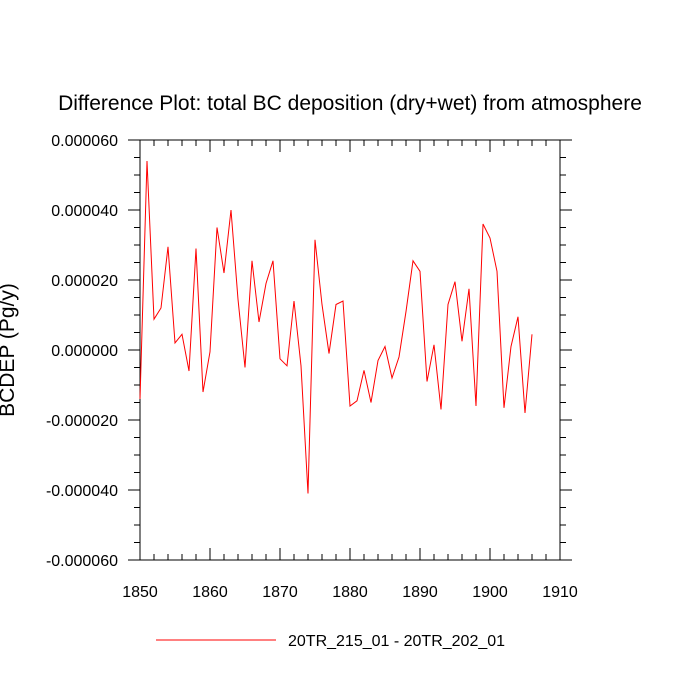  Describe the element at coordinates (84, 211) in the screenshot. I see `y-tick-label: 0.000040` at that location.